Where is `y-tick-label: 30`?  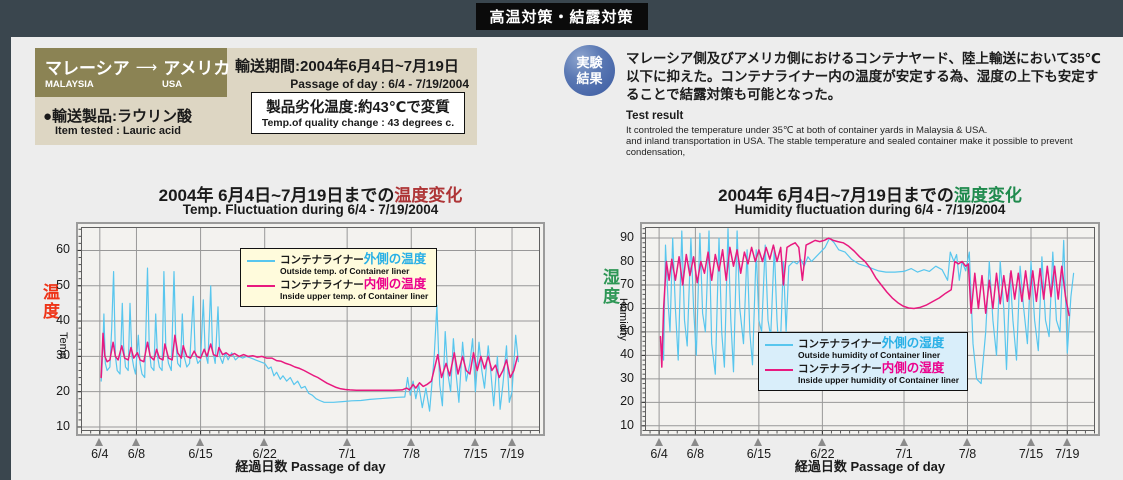
y-tick-label: 30 is located at coordinates (63, 355).